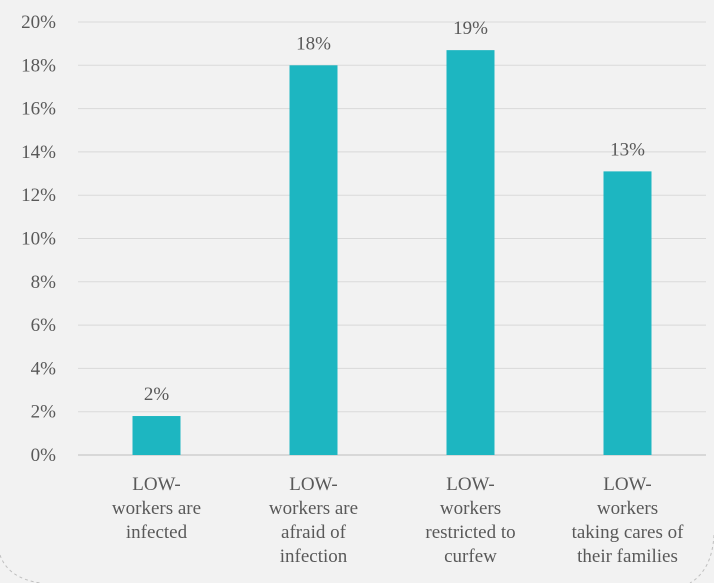  I want to click on corner-decoration, so click(701, 558).